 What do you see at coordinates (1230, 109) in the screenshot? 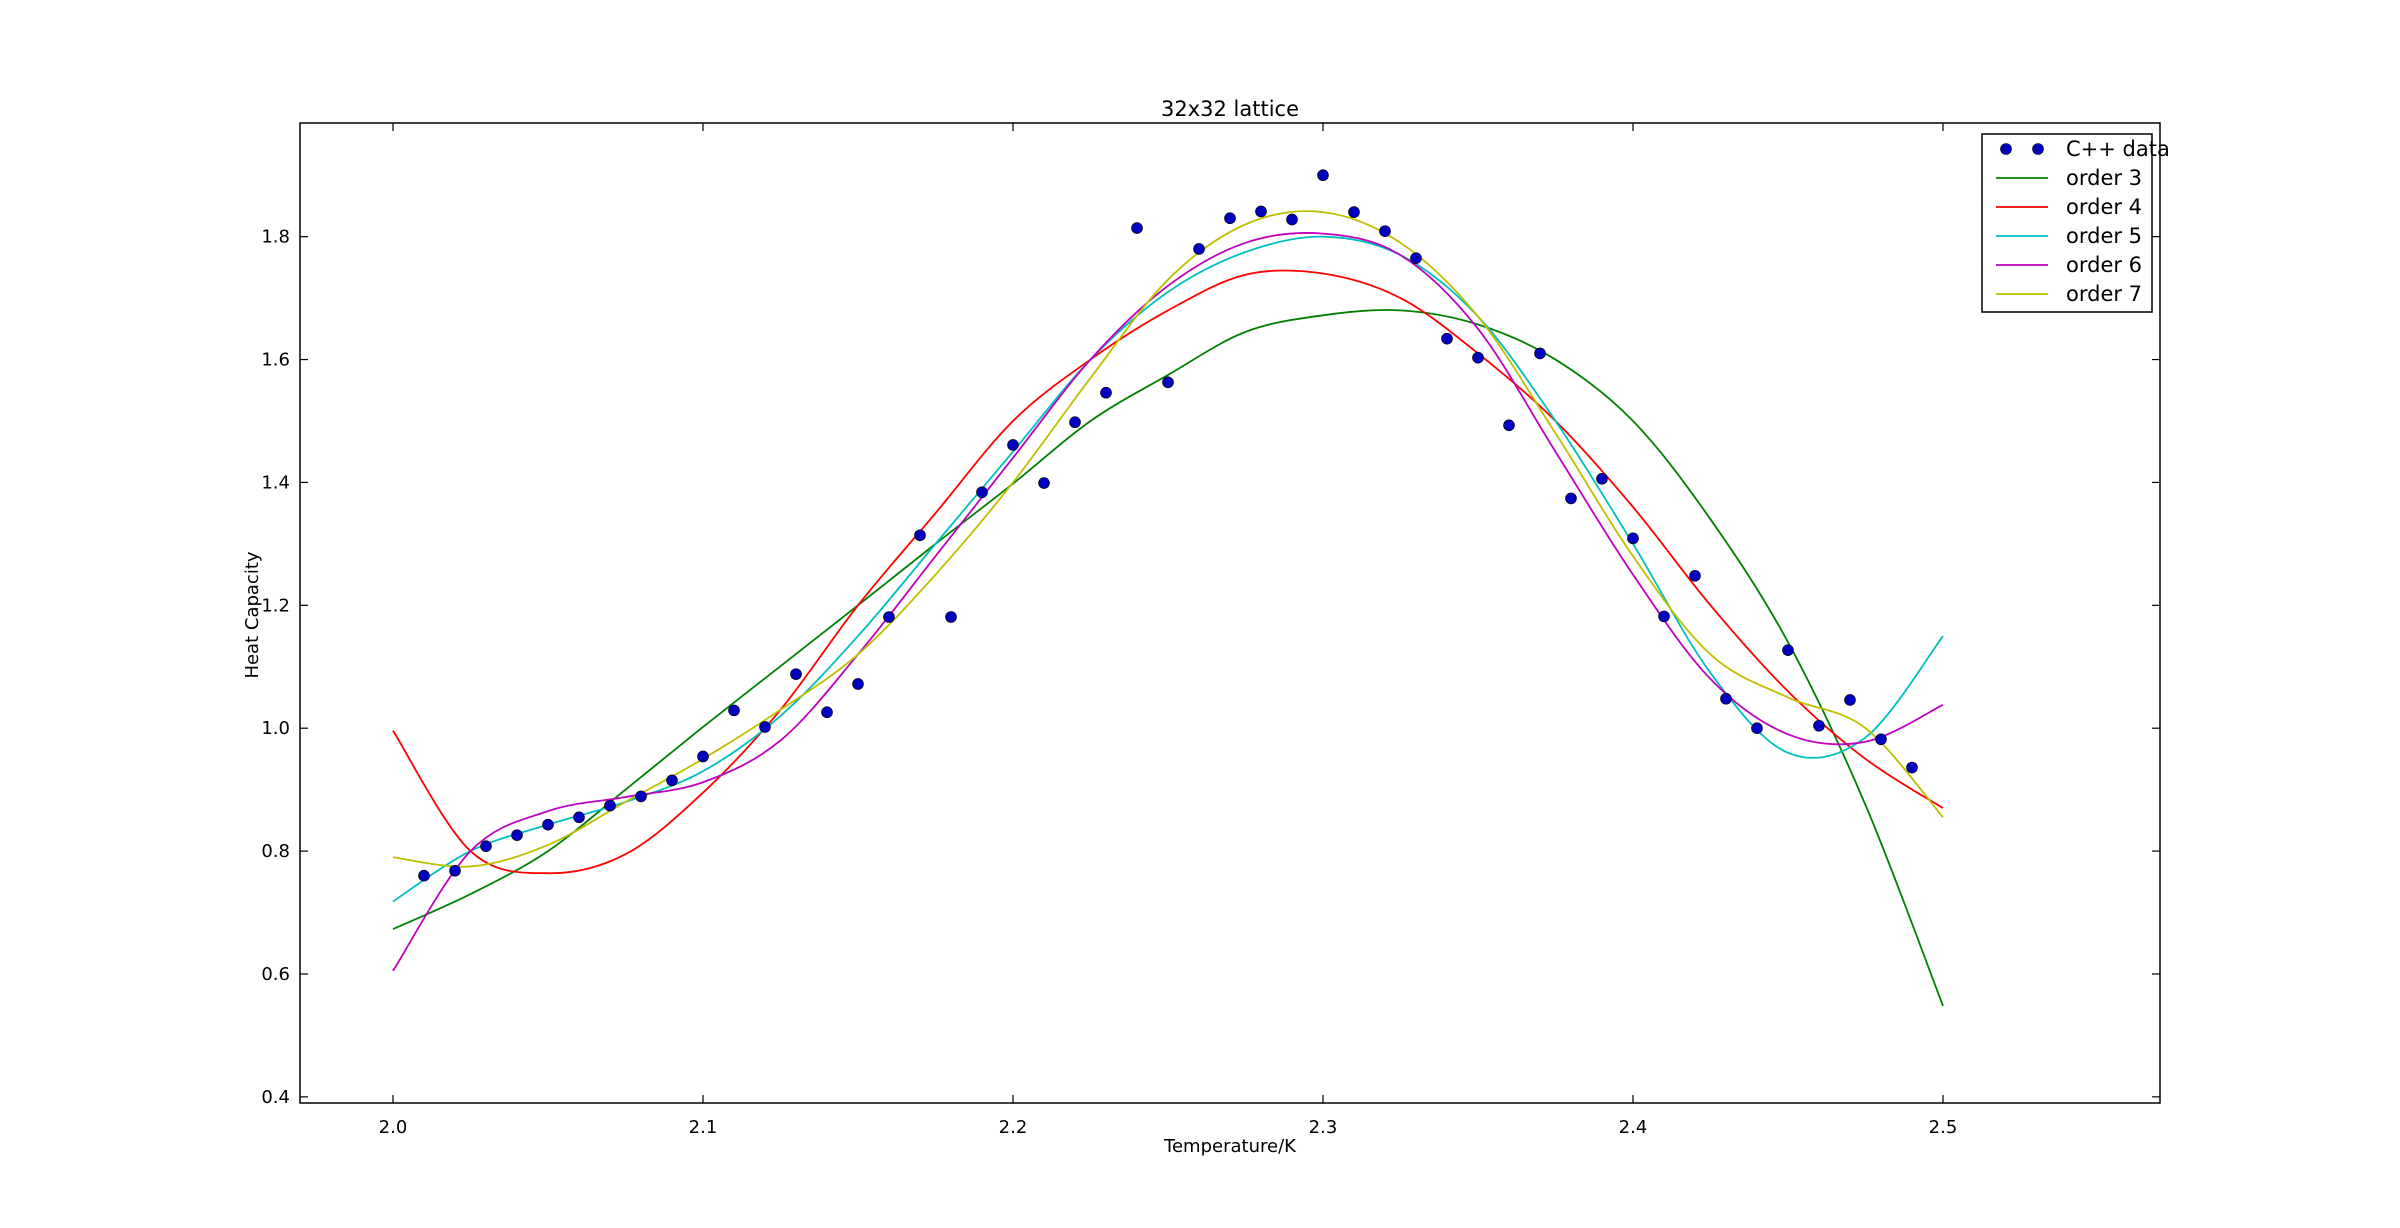
I see `chart-title: 32x32 lattice` at bounding box center [1230, 109].